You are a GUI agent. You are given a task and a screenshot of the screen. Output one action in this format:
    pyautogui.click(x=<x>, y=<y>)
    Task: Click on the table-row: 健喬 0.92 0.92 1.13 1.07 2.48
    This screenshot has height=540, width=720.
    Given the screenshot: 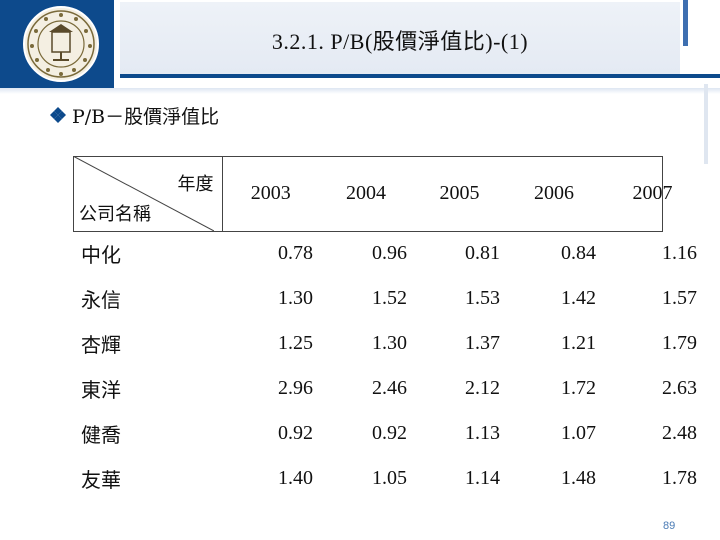 What is the action you would take?
    pyautogui.click(x=388, y=433)
    